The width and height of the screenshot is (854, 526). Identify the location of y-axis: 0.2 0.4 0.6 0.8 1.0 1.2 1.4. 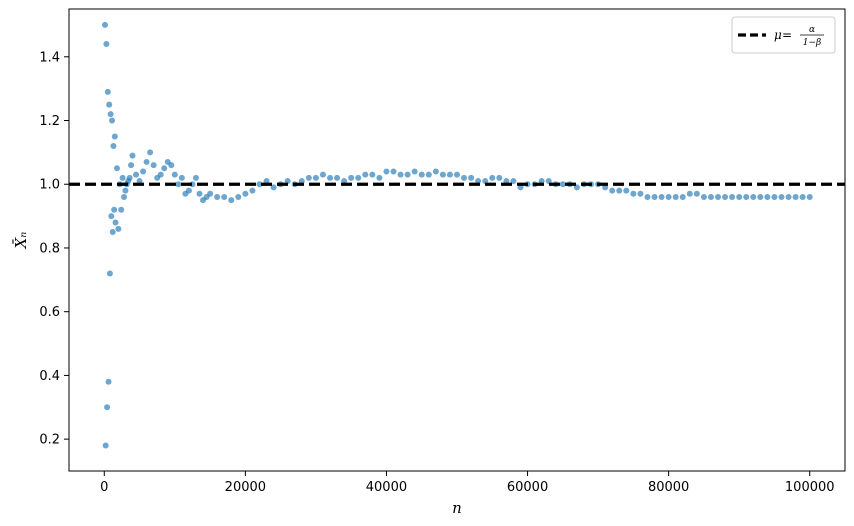
(54, 249).